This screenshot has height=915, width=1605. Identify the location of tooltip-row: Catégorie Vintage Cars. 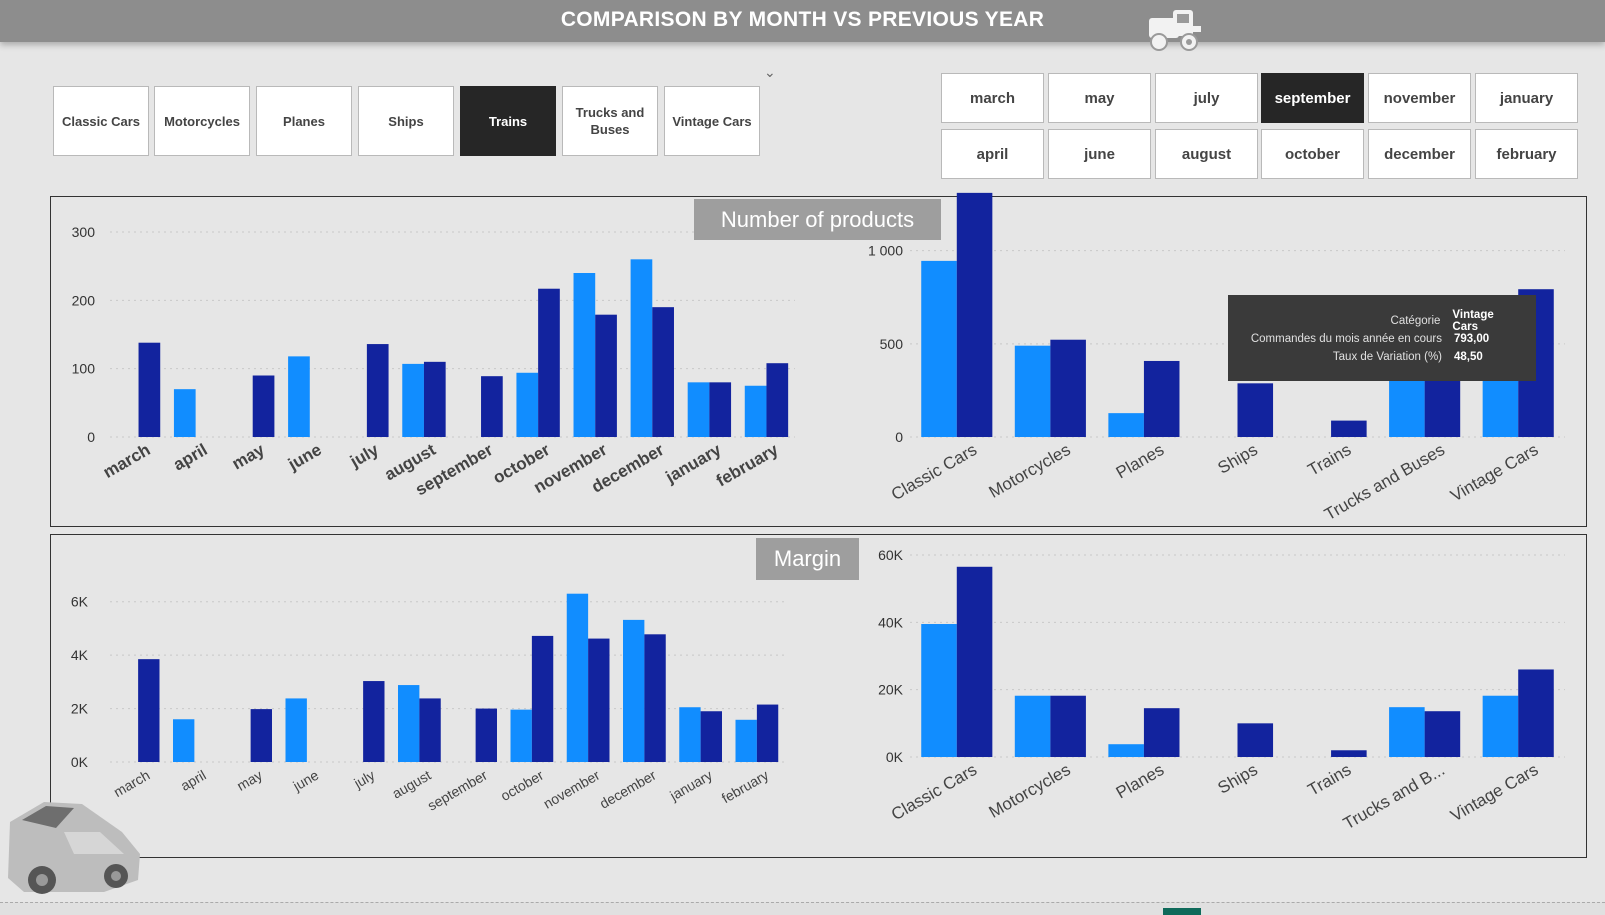
(1375, 321).